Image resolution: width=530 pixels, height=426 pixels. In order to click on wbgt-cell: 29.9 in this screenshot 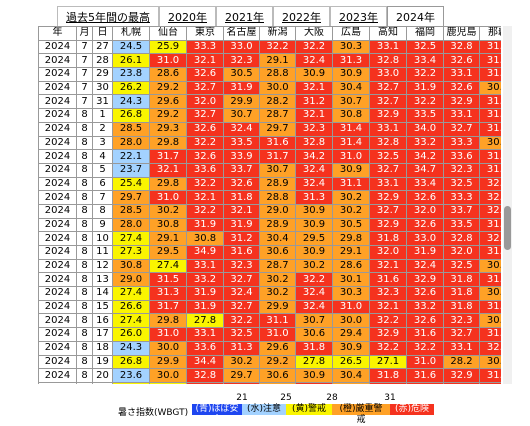, I will do `click(241, 102)`.